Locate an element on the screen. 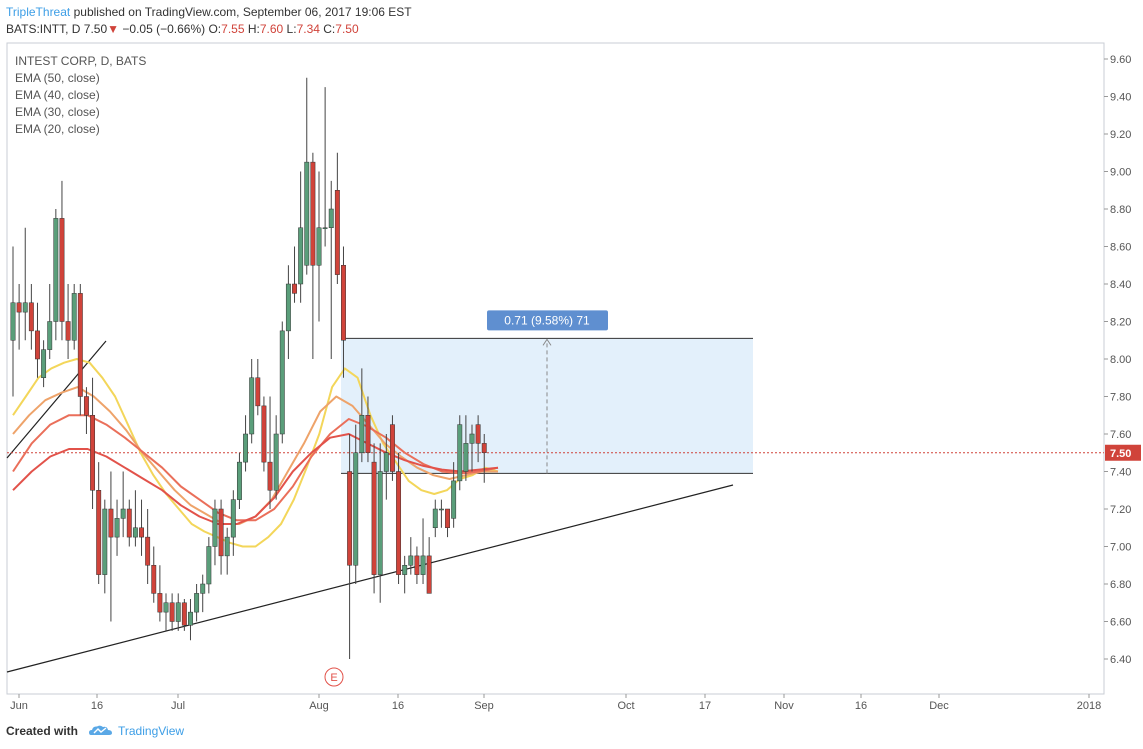 This screenshot has height=749, width=1143. earnings-marker-circle is located at coordinates (334, 677).